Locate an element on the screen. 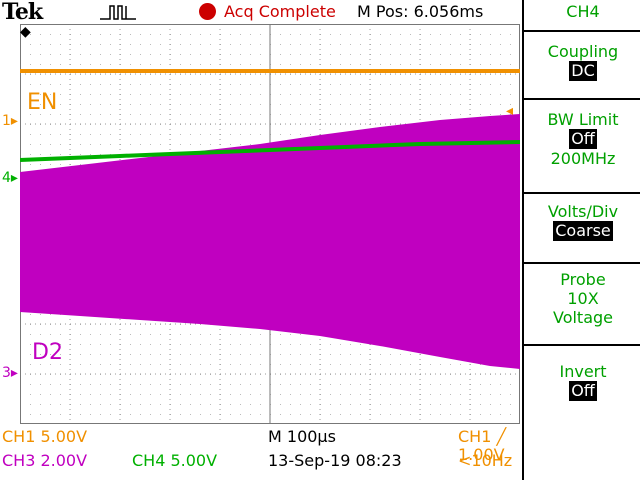 Image resolution: width=640 pixels, height=480 pixels. ch1-label: EN is located at coordinates (42, 102).